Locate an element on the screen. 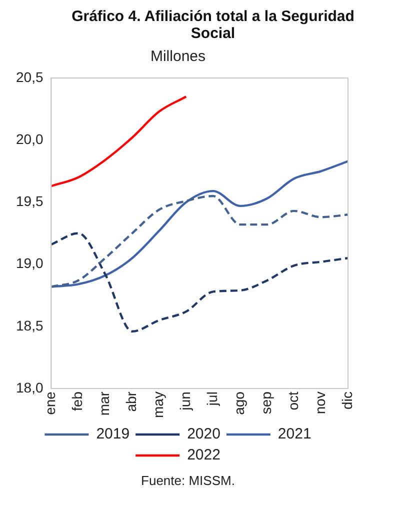  x-tick-label: sep is located at coordinates (266, 402).